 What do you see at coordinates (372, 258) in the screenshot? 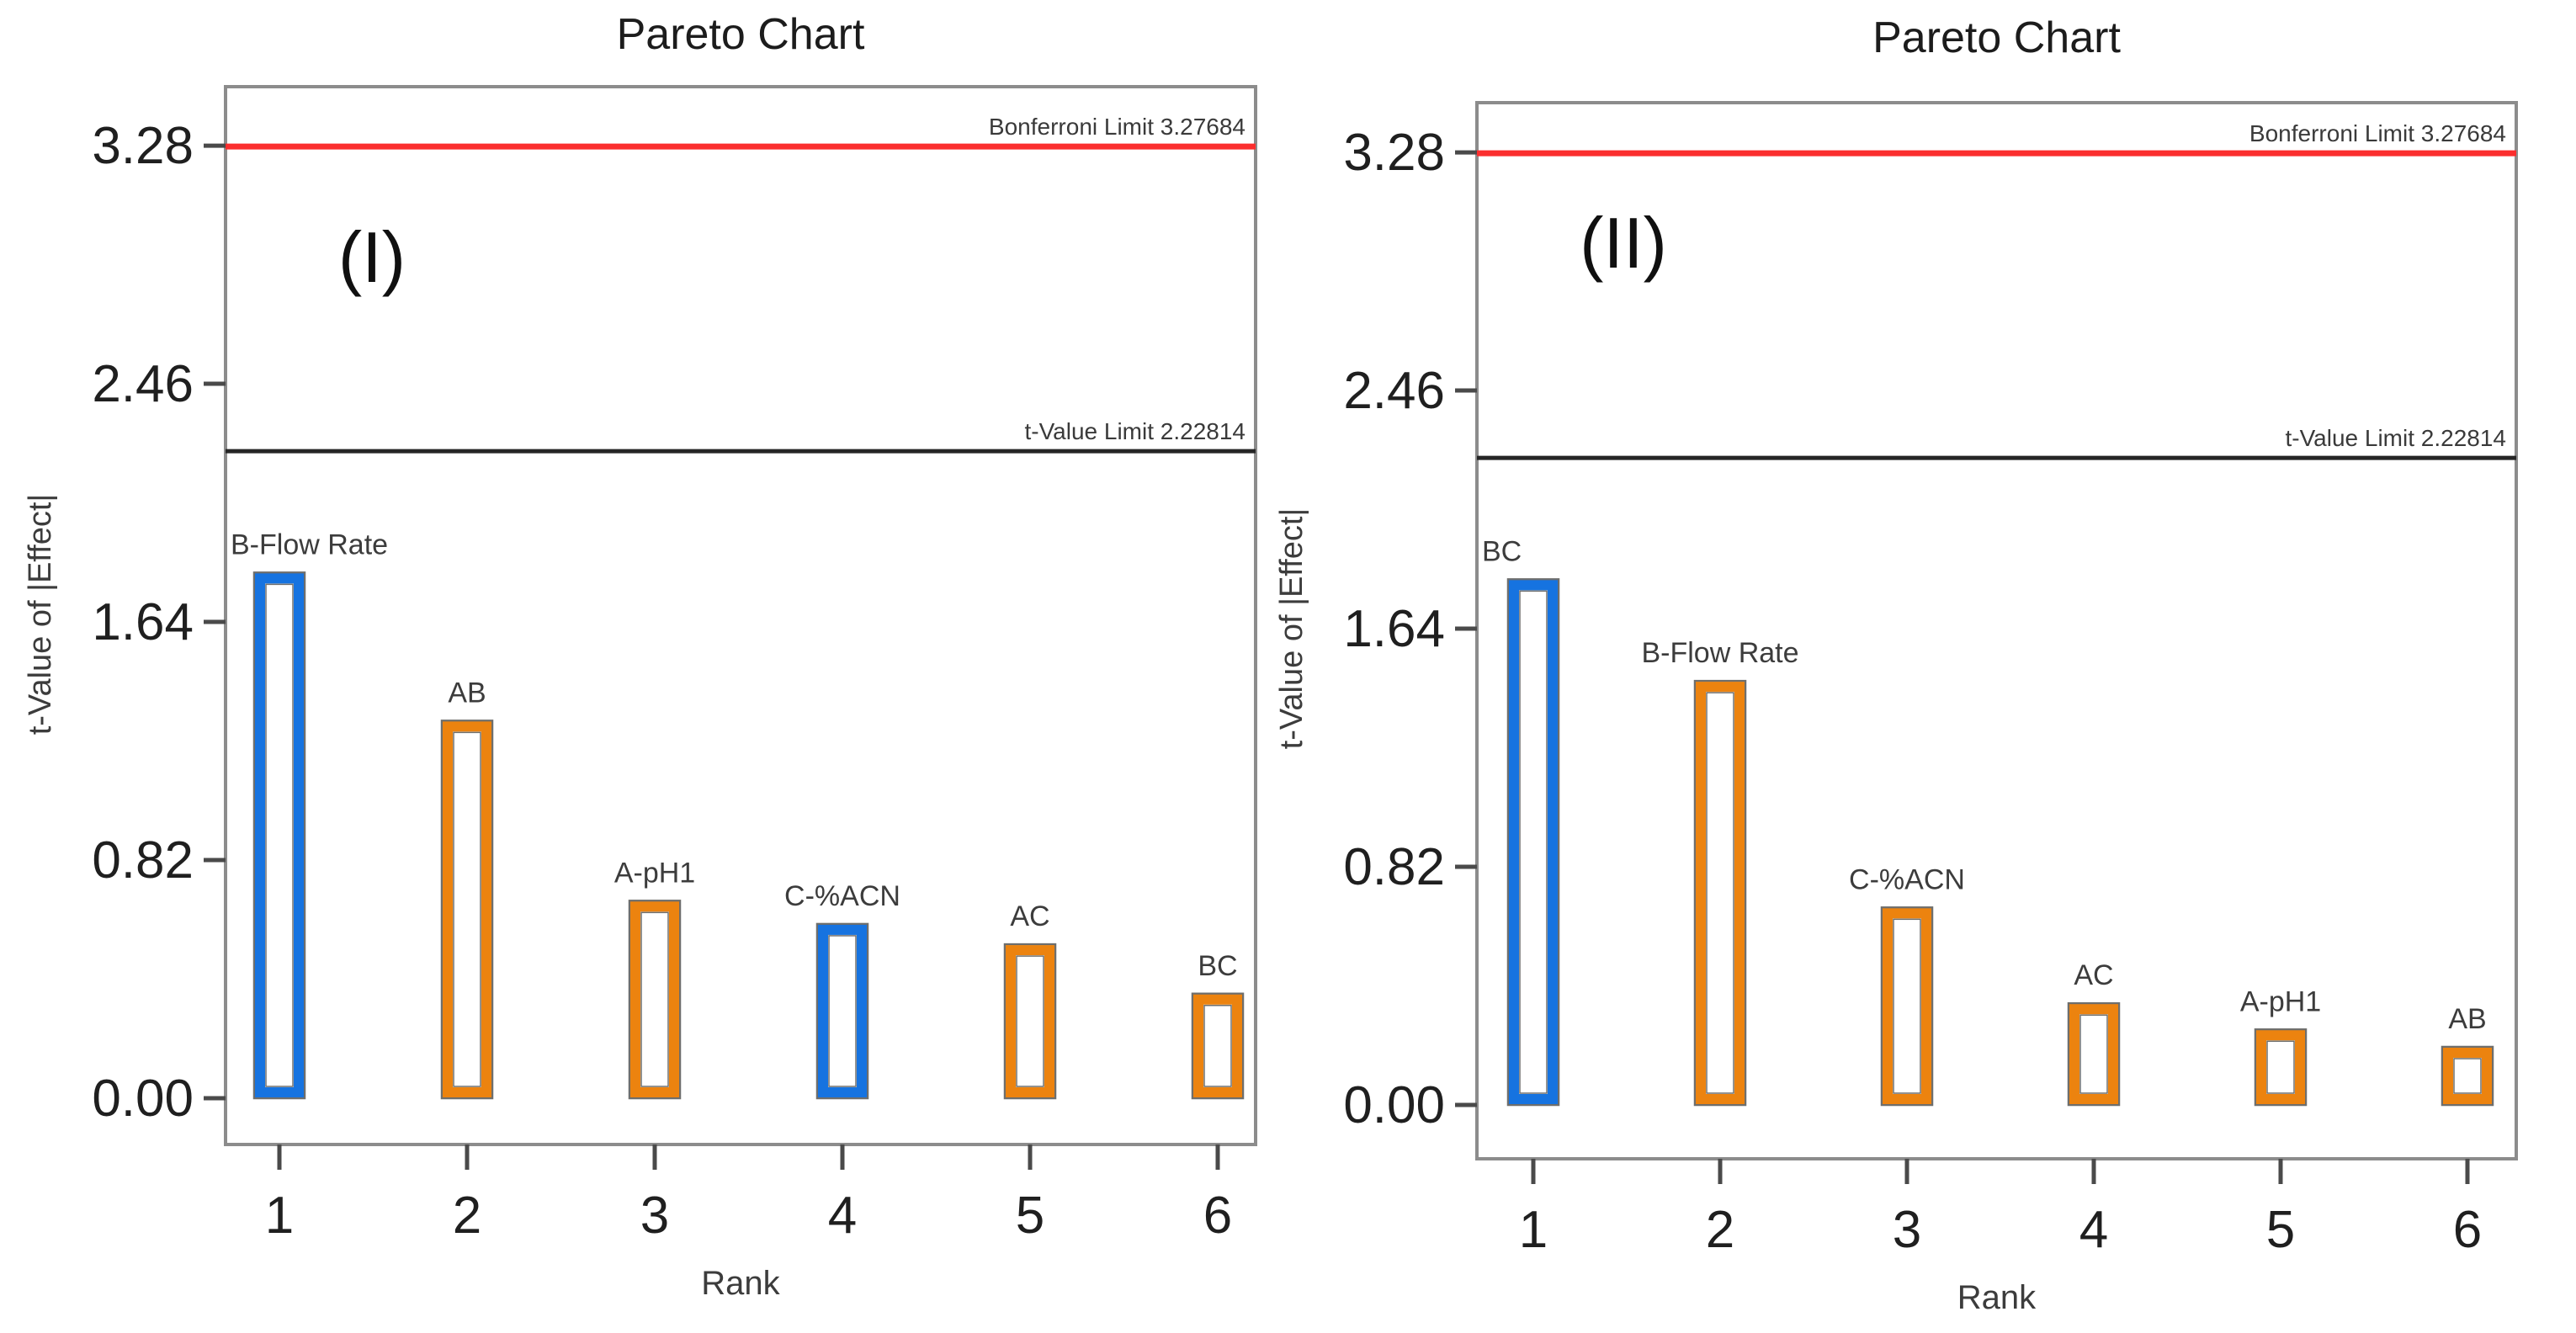
I see `panel-label: (I)` at bounding box center [372, 258].